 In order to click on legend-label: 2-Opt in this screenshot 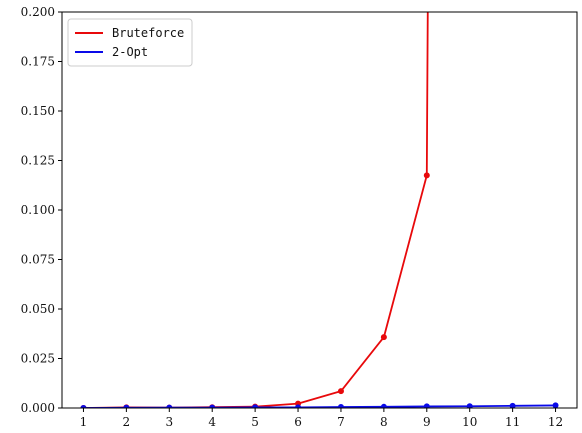, I will do `click(130, 52)`.